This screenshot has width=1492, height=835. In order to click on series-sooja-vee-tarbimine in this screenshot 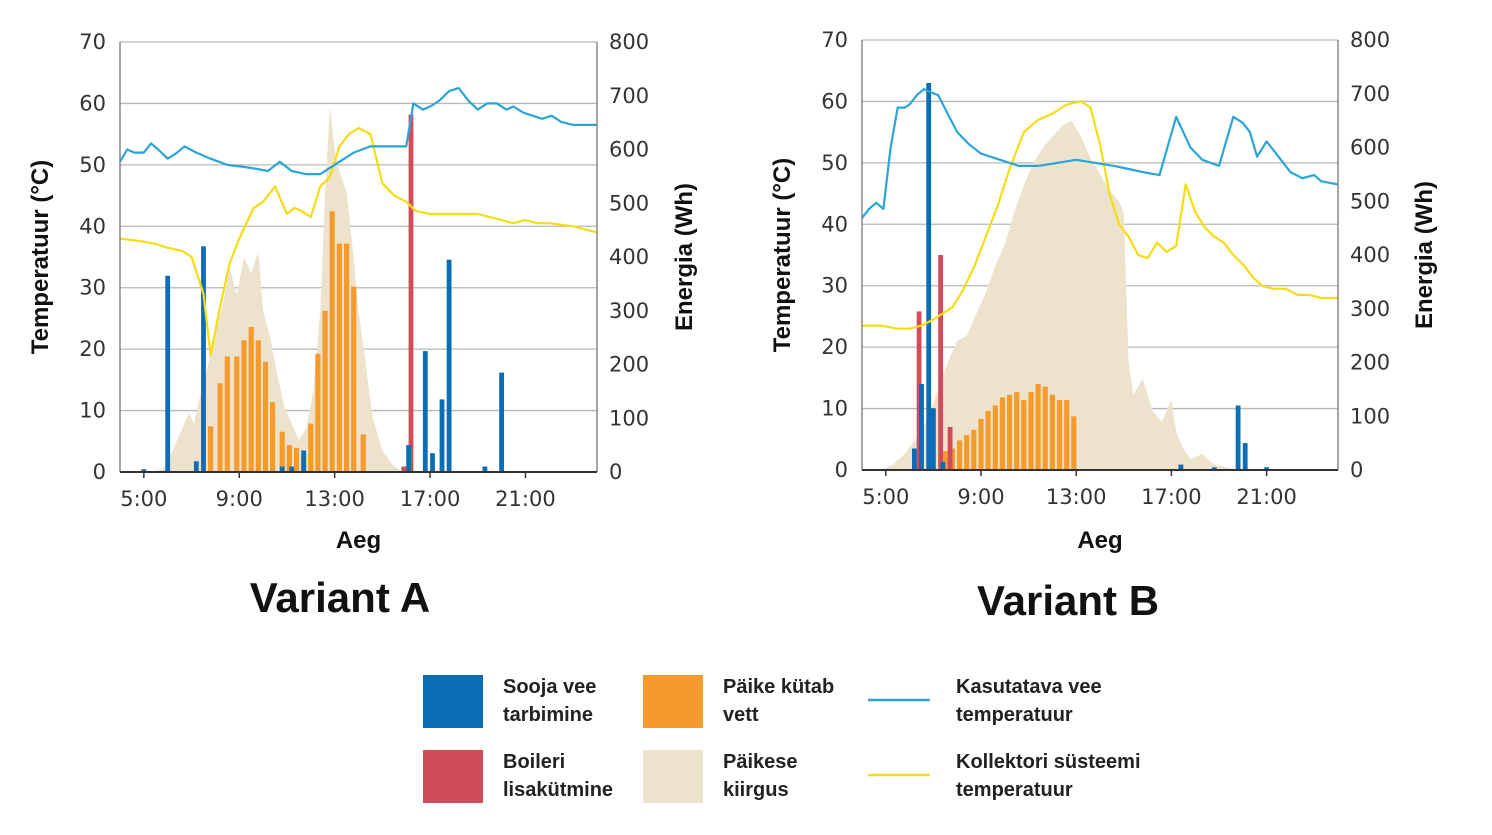, I will do `click(1090, 276)`.